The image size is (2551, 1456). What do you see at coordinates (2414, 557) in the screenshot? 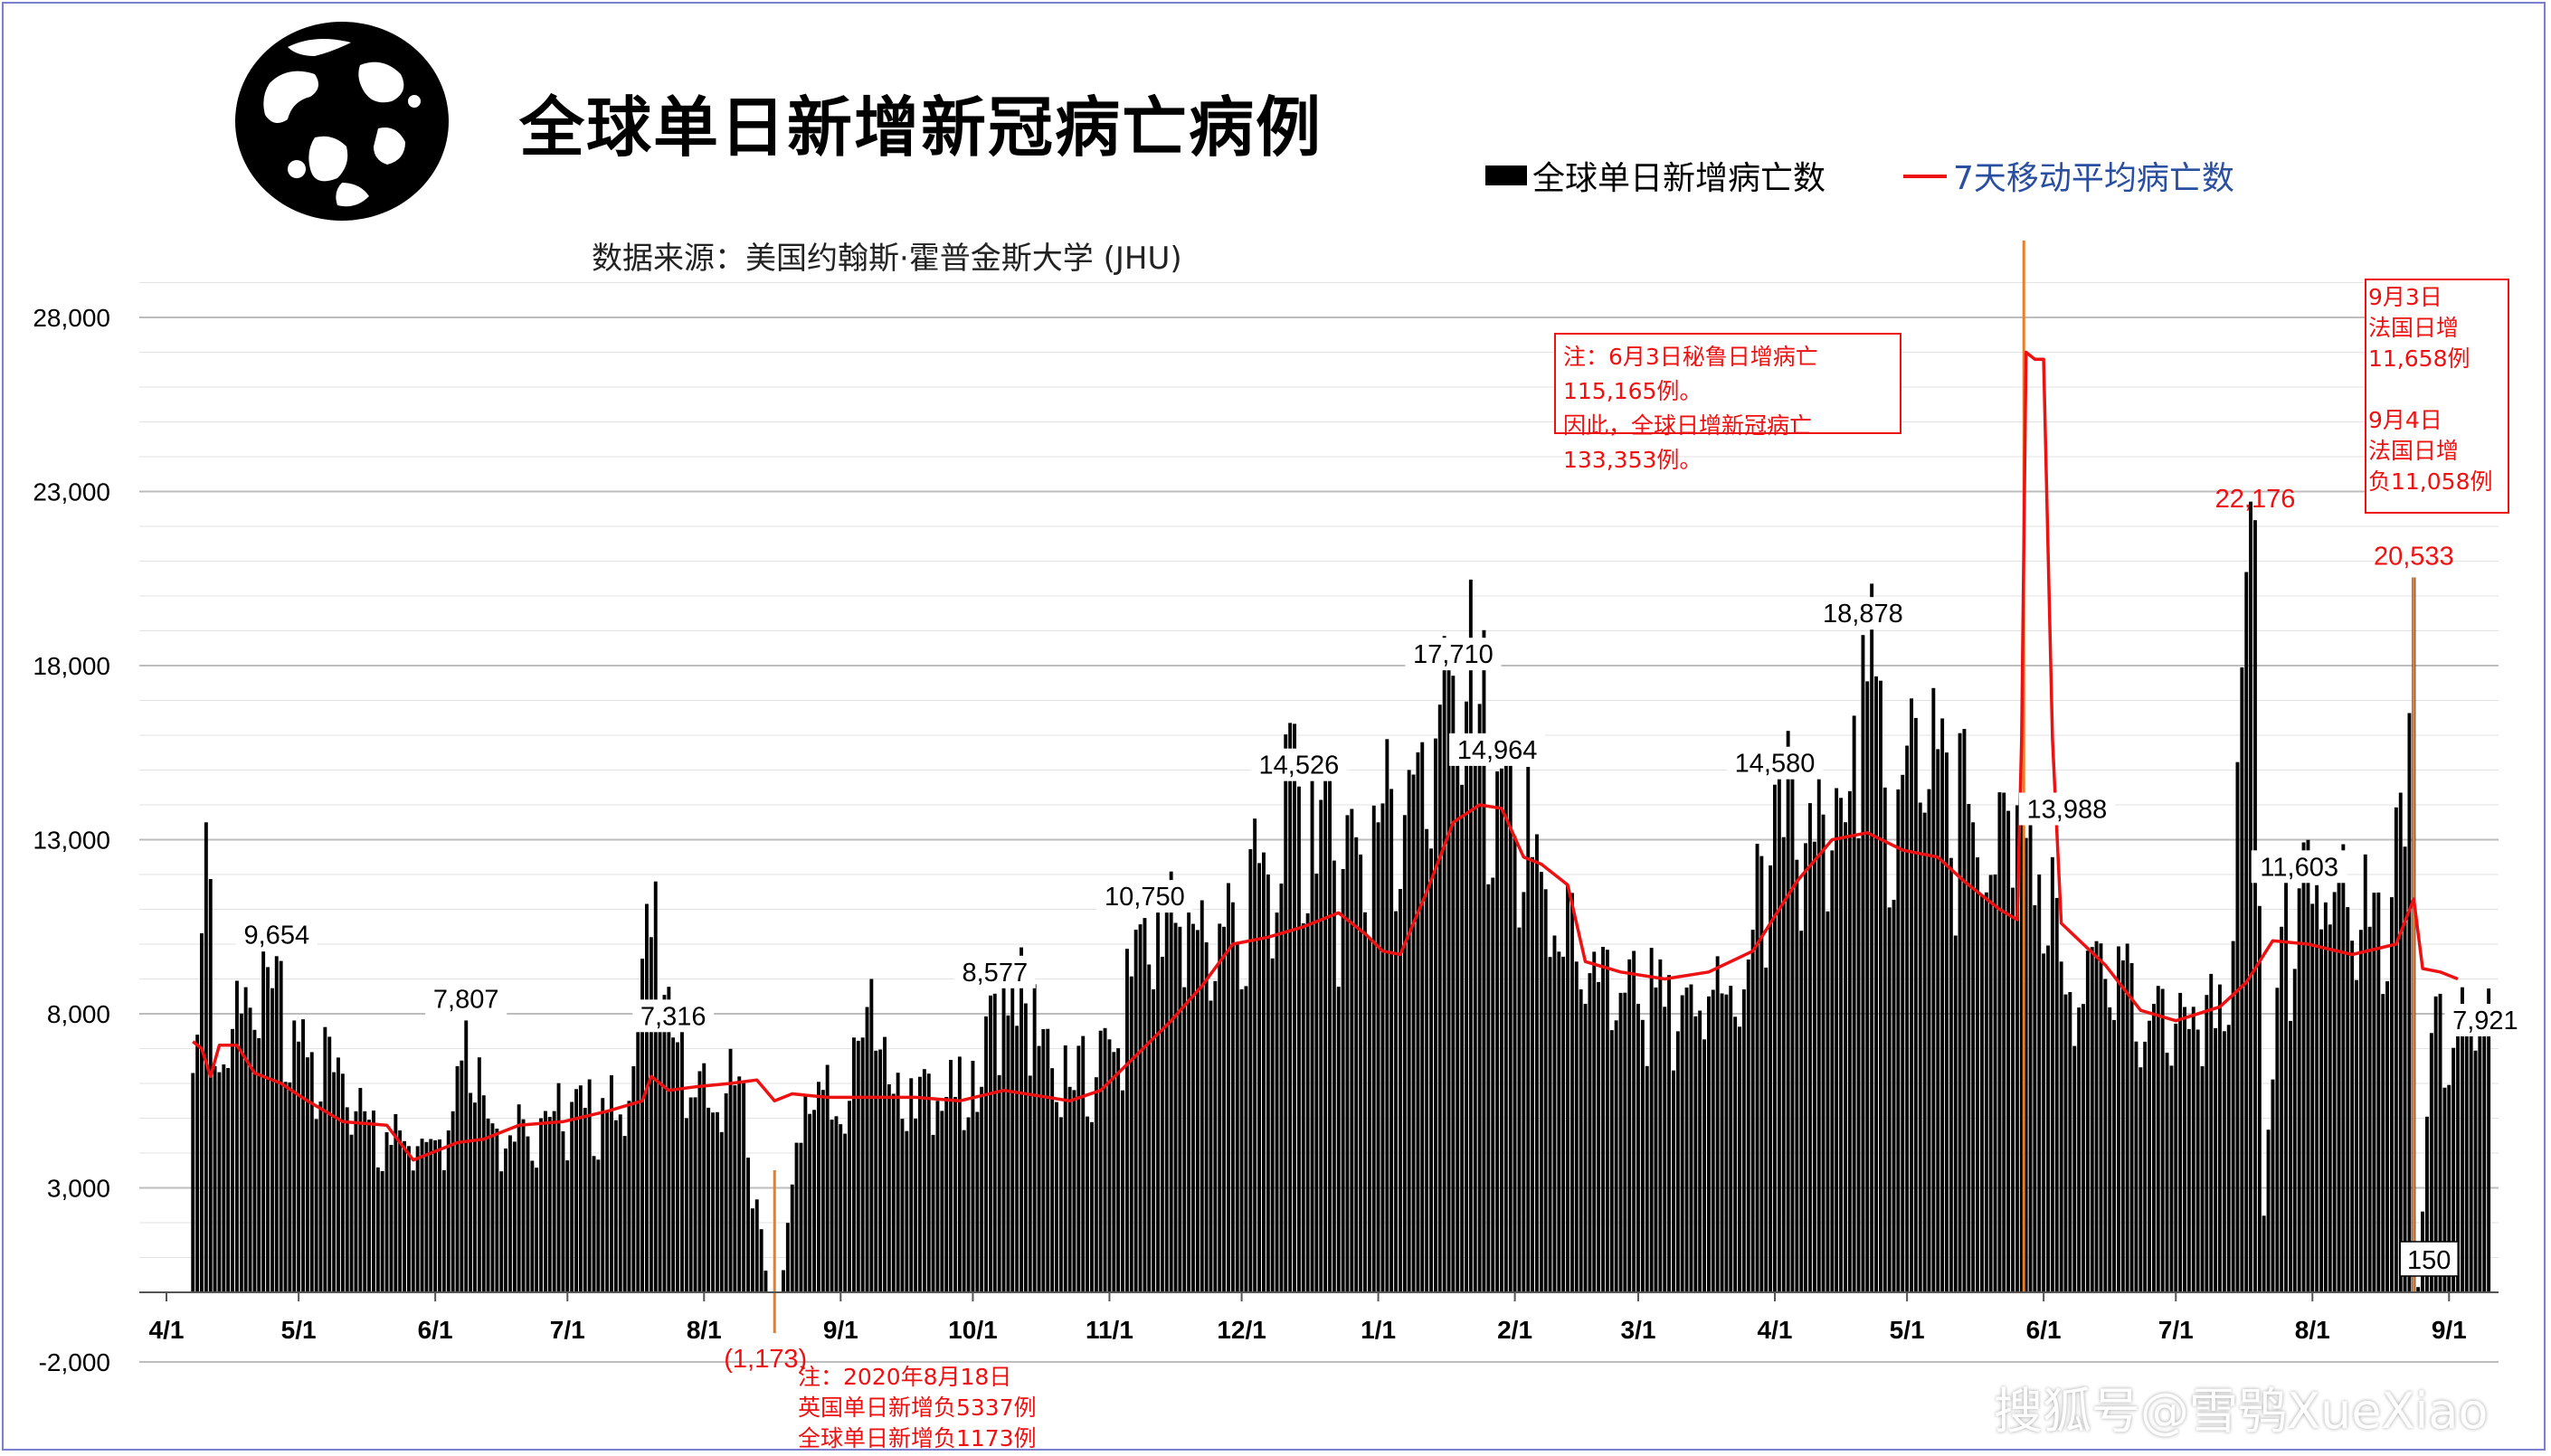
I see `data-label: 20,533` at bounding box center [2414, 557].